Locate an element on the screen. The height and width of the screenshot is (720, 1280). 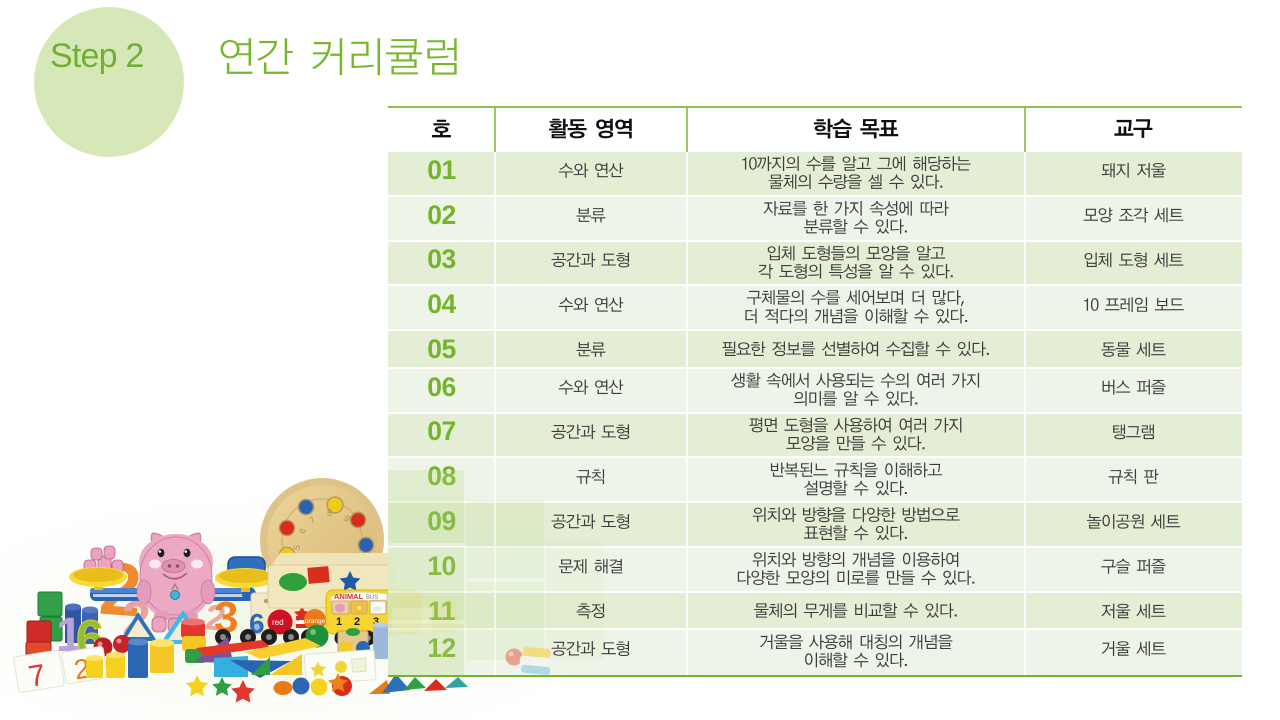
svg-text: 5 is located at coordinates (297, 547).